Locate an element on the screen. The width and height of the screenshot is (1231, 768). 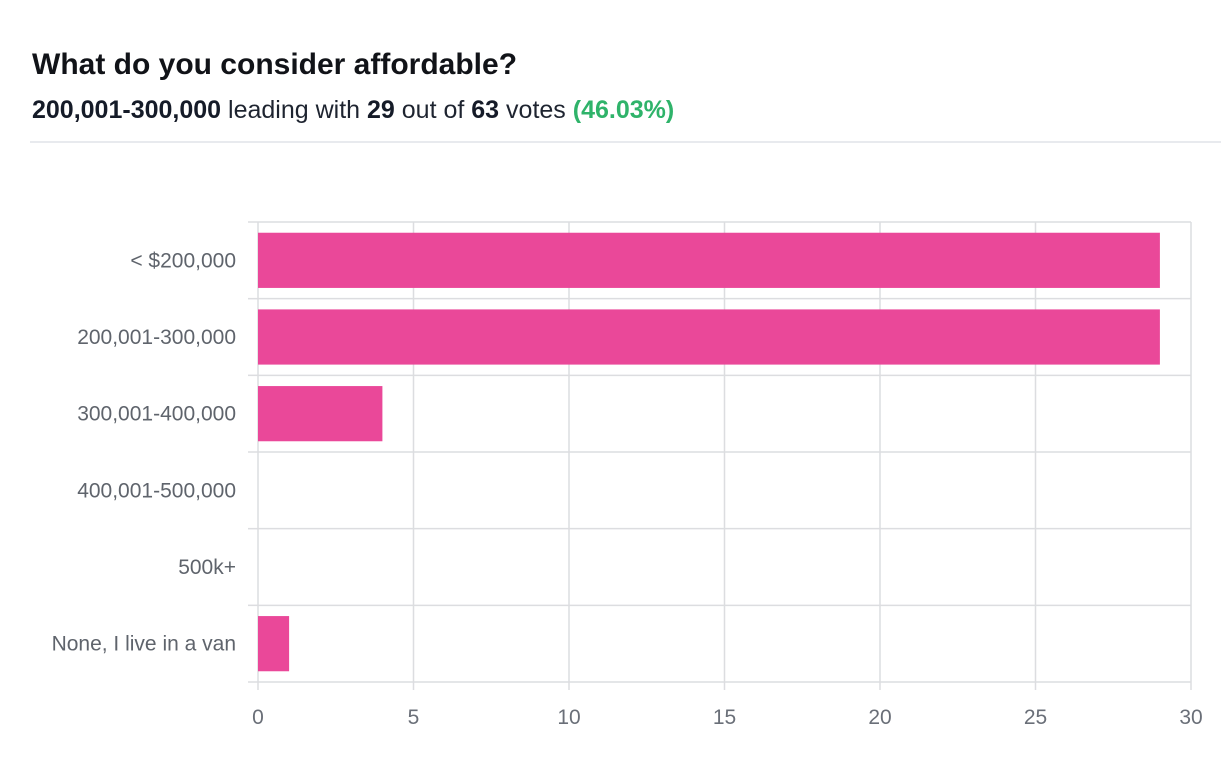
poll-question: What do you consider affordable? is located at coordinates (275, 64).